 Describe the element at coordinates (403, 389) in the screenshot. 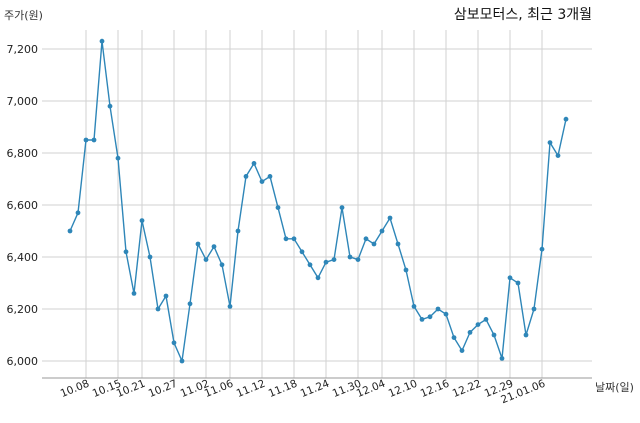

I see `x-tick-label: 12.10` at that location.